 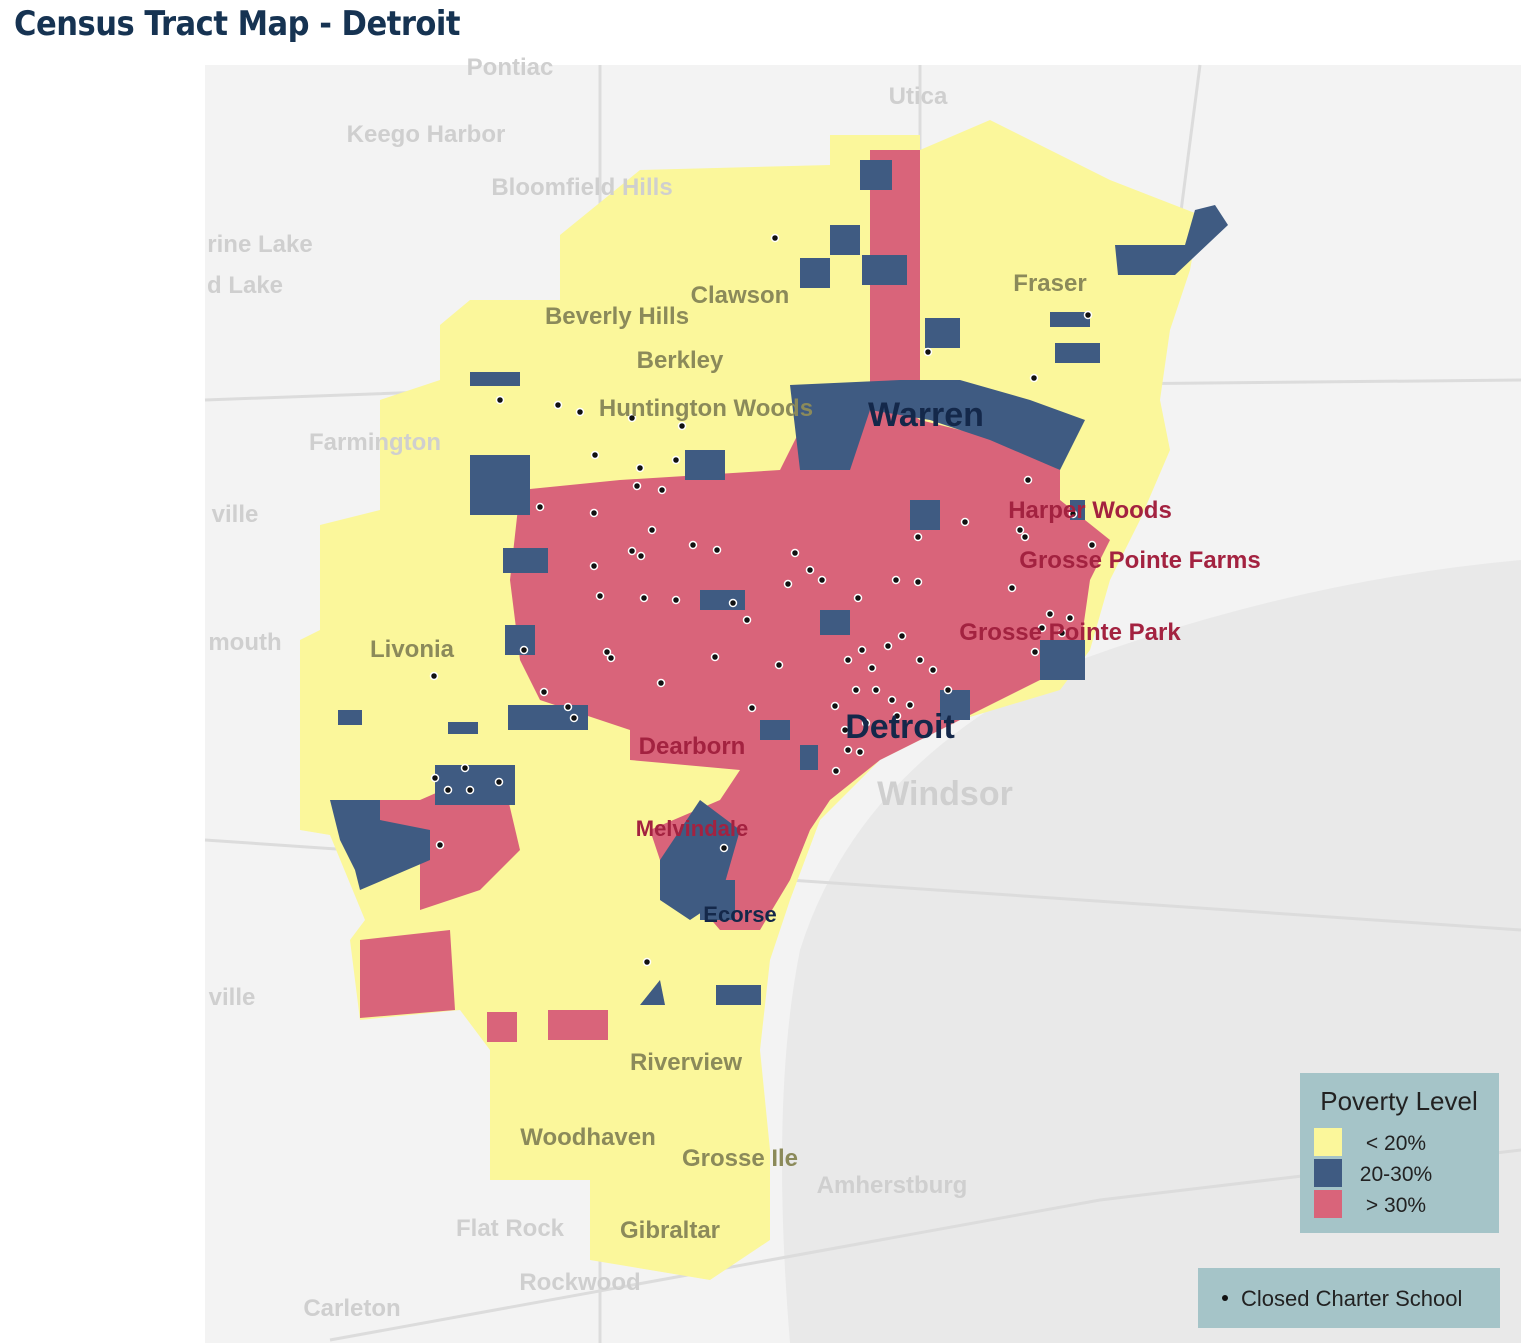 I want to click on place-label: Farmington, so click(x=375, y=442).